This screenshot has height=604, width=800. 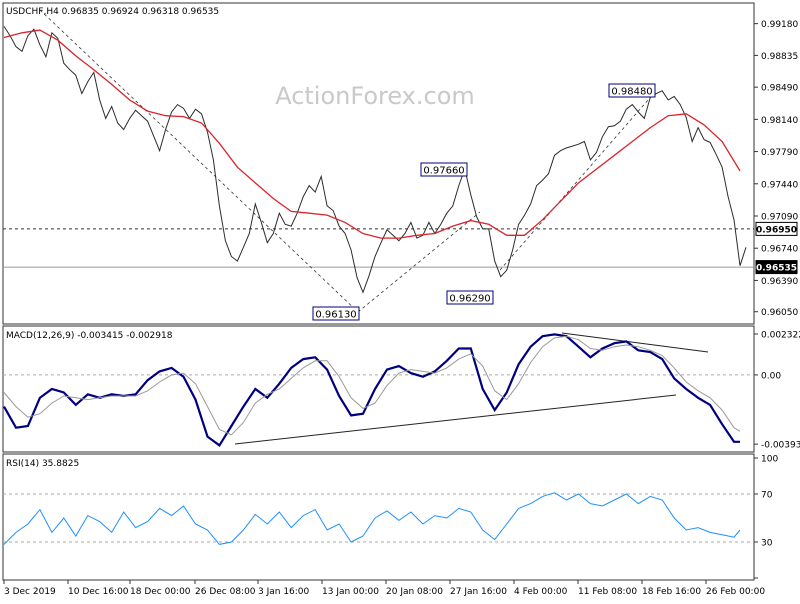 I want to click on price-tick-label: 0.98490, so click(x=779, y=89).